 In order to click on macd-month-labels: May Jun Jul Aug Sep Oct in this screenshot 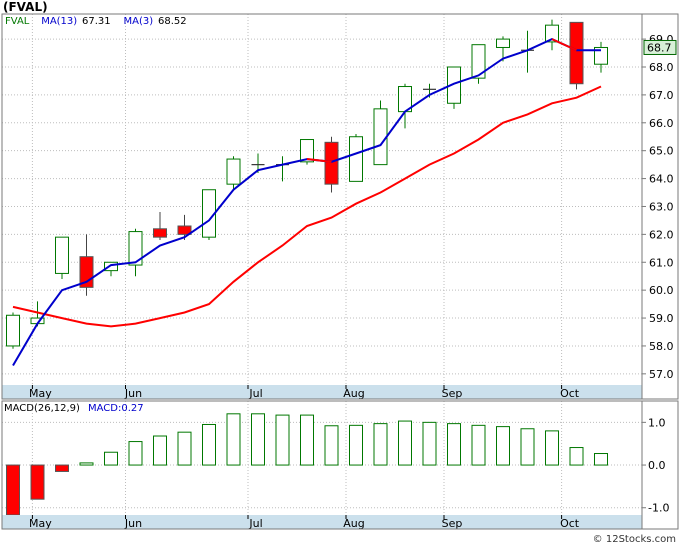, I will do `click(304, 522)`.